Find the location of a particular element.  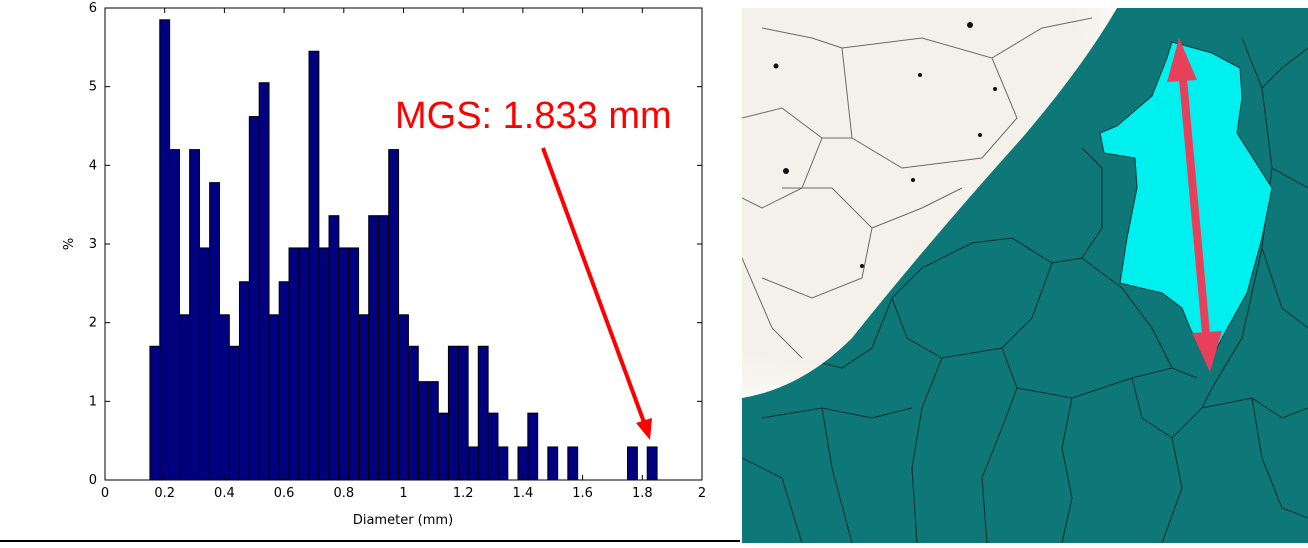

x-tick-label: 1.2 is located at coordinates (463, 493).